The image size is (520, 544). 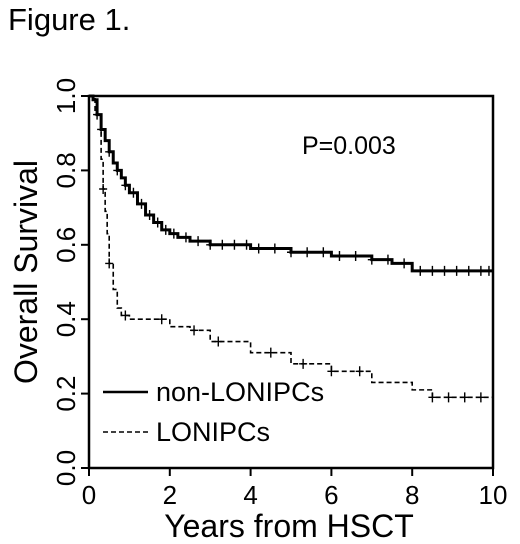 What do you see at coordinates (66, 319) in the screenshot?
I see `y-tick-label: 0.4` at bounding box center [66, 319].